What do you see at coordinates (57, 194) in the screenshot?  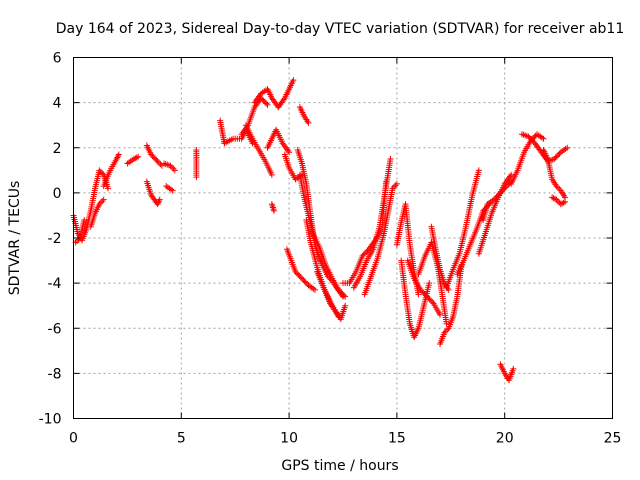 I see `y-tick-label: 0` at bounding box center [57, 194].